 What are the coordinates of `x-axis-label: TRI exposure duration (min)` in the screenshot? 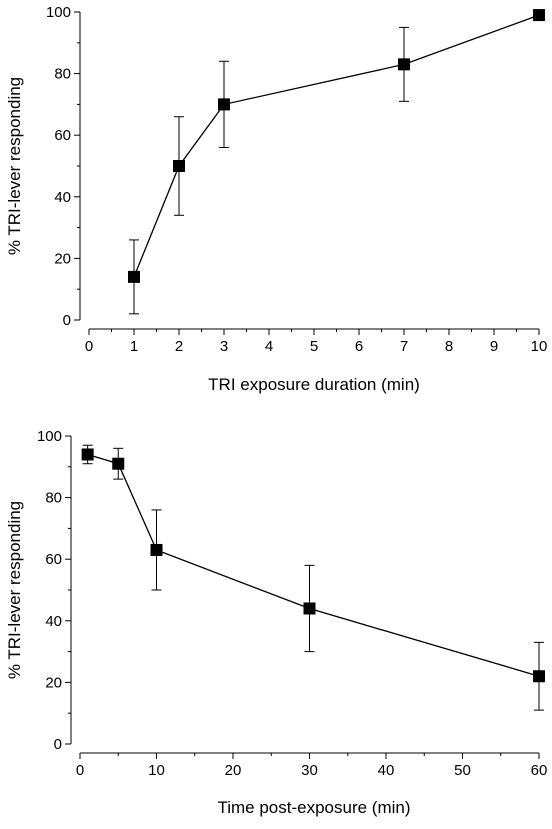 It's located at (314, 384).